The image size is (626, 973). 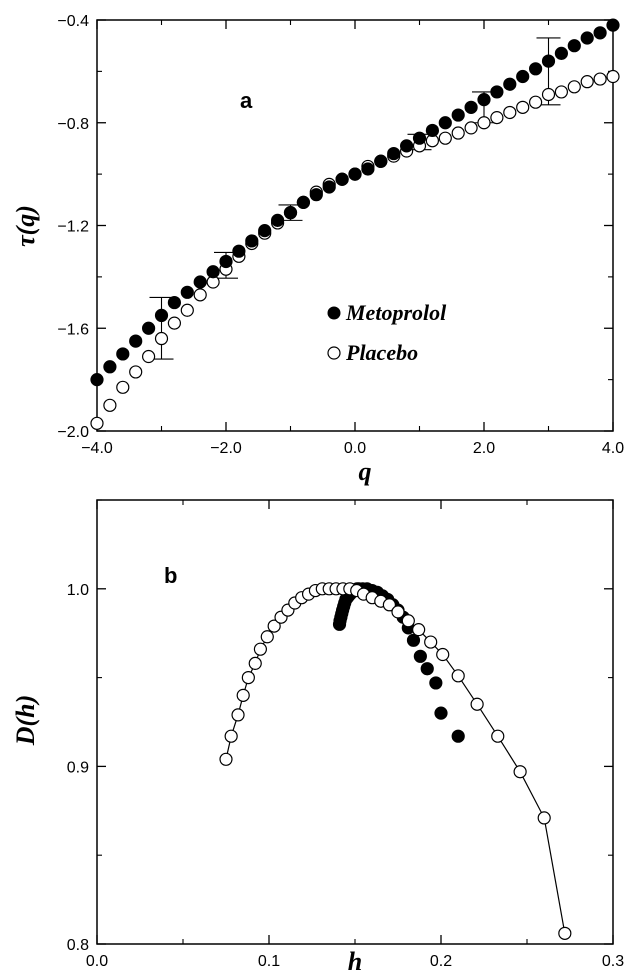 I want to click on panel-a-label: a, so click(x=246, y=100).